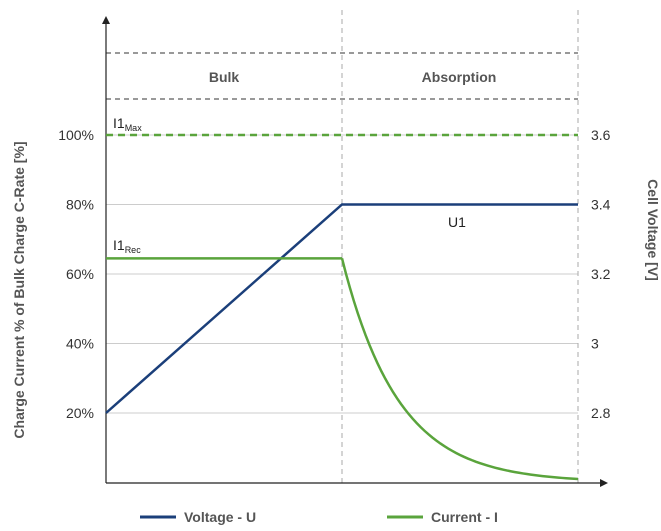 This screenshot has width=661, height=531. I want to click on left-tick-label: 20%, so click(80, 413).